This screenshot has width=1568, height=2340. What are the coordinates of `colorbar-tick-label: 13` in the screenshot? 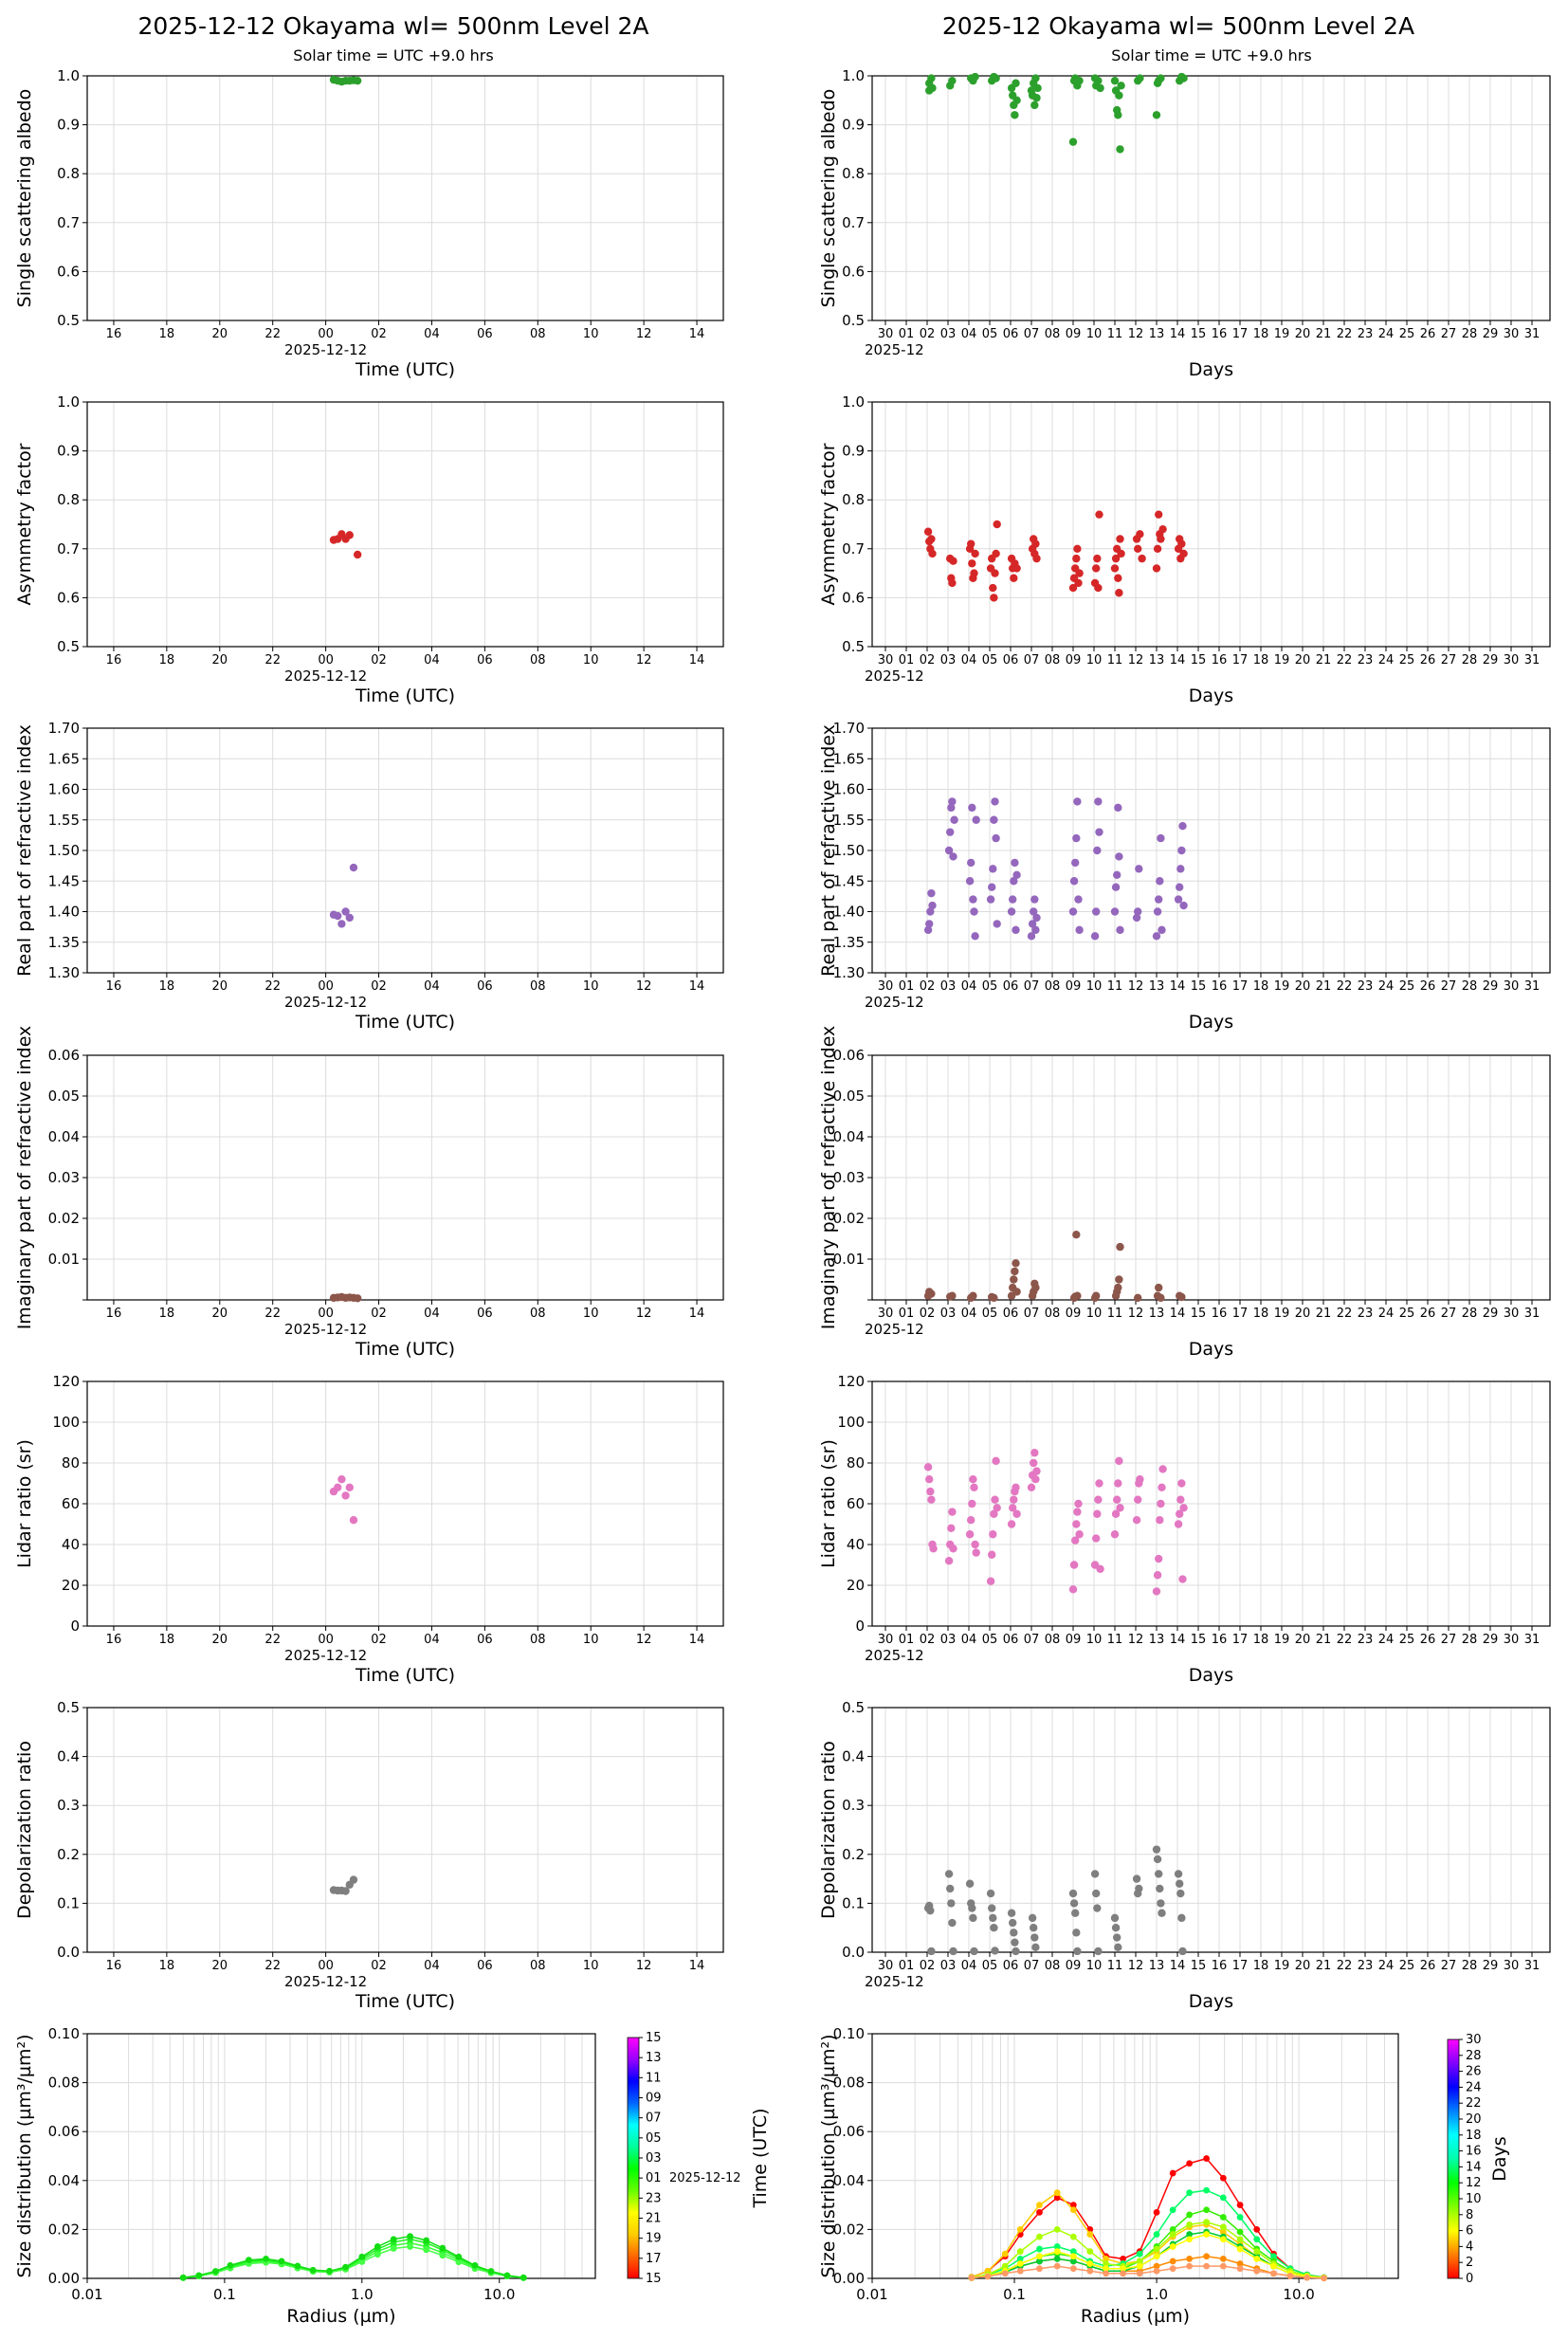 It's located at (654, 2058).